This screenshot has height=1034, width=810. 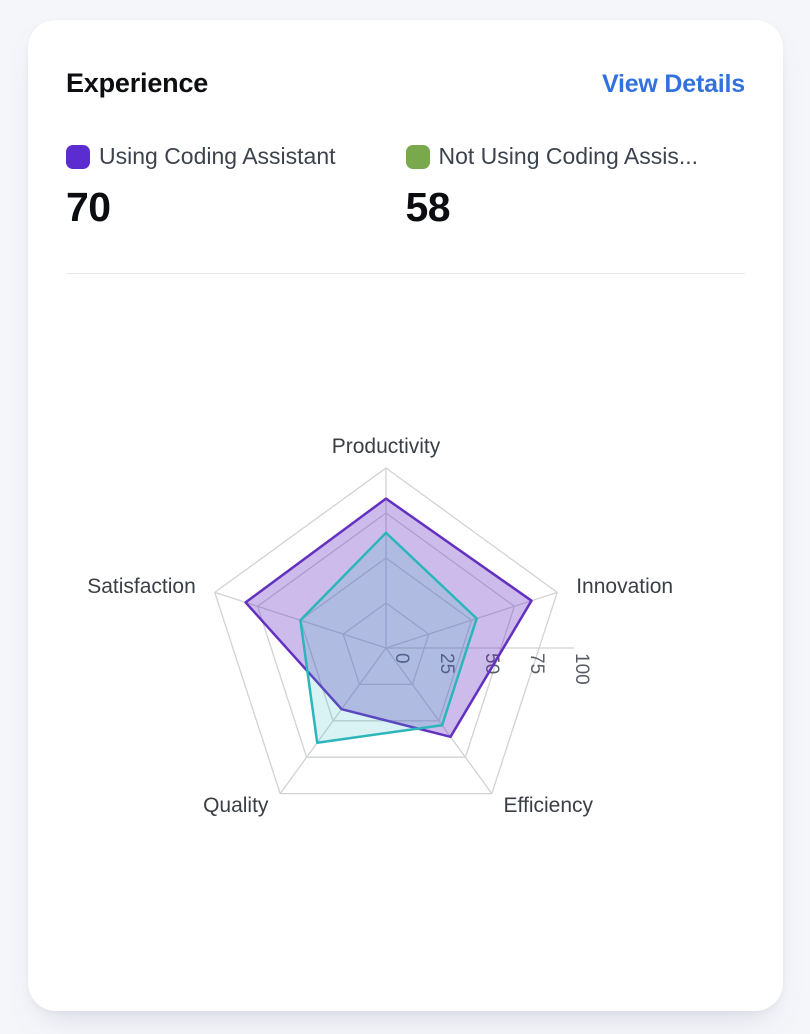 I want to click on view-details-link: View Details, so click(x=673, y=84).